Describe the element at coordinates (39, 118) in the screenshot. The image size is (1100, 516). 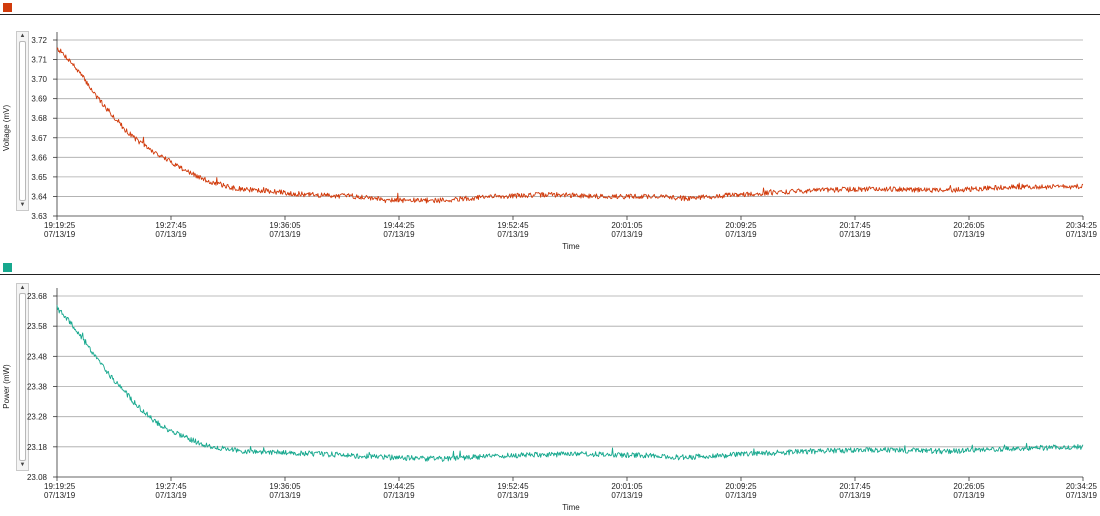
I see `y-tick-label: 3.68` at that location.